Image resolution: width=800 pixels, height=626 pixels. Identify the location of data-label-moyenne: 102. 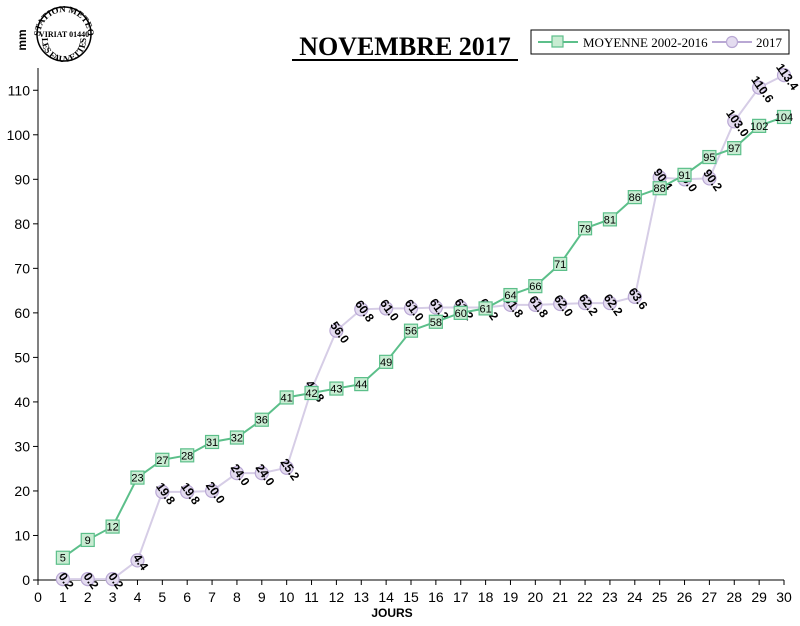
(759, 127).